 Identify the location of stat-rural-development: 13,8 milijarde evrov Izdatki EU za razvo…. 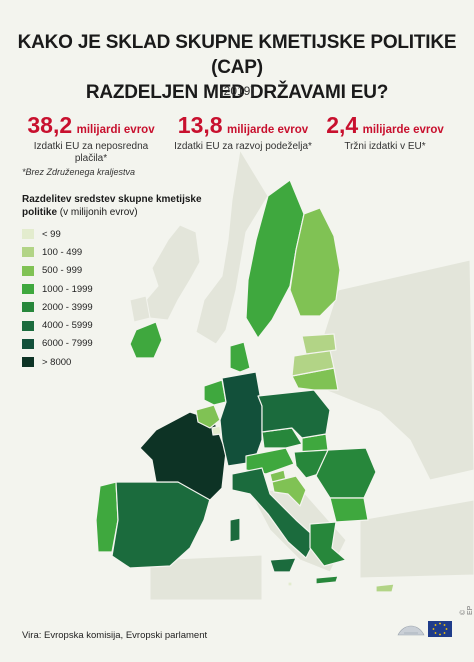
(243, 132).